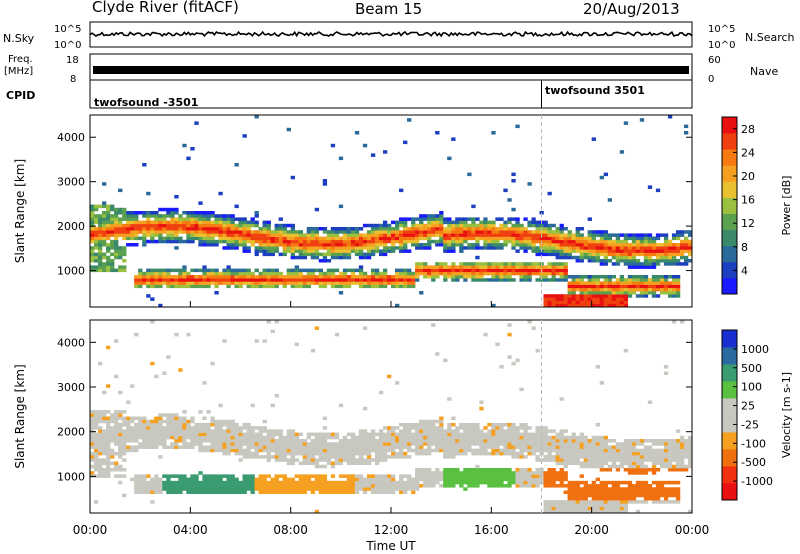 The height and width of the screenshot is (554, 800). What do you see at coordinates (71, 137) in the screenshot?
I see `power-ytick-label: 4000` at bounding box center [71, 137].